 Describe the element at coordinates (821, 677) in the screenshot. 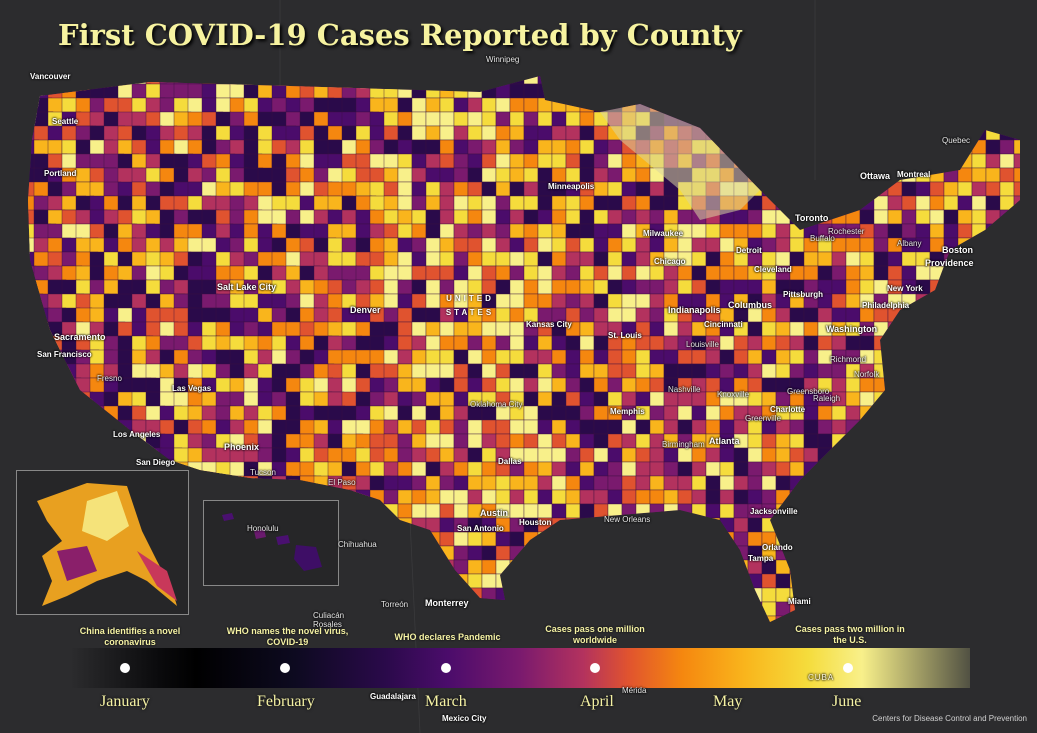

I see `city-label: CUBA` at that location.